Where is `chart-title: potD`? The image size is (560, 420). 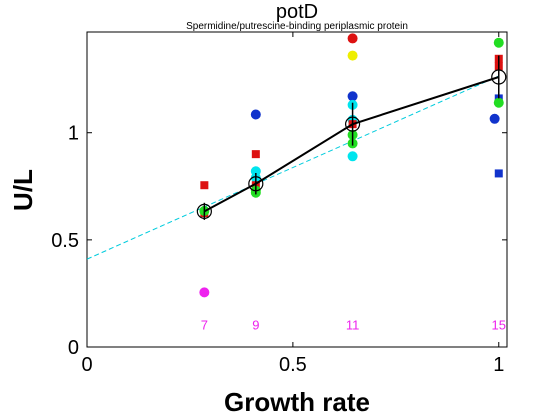
chart-title: potD is located at coordinates (297, 12).